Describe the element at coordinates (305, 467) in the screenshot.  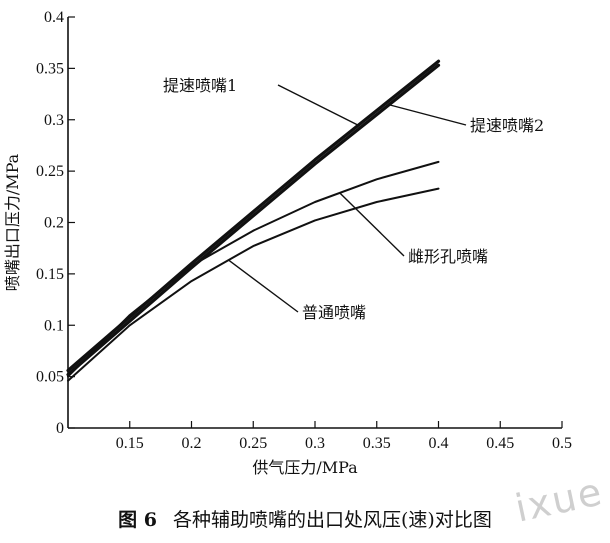
I see `x-axis-title: 供气压力/MPa` at that location.